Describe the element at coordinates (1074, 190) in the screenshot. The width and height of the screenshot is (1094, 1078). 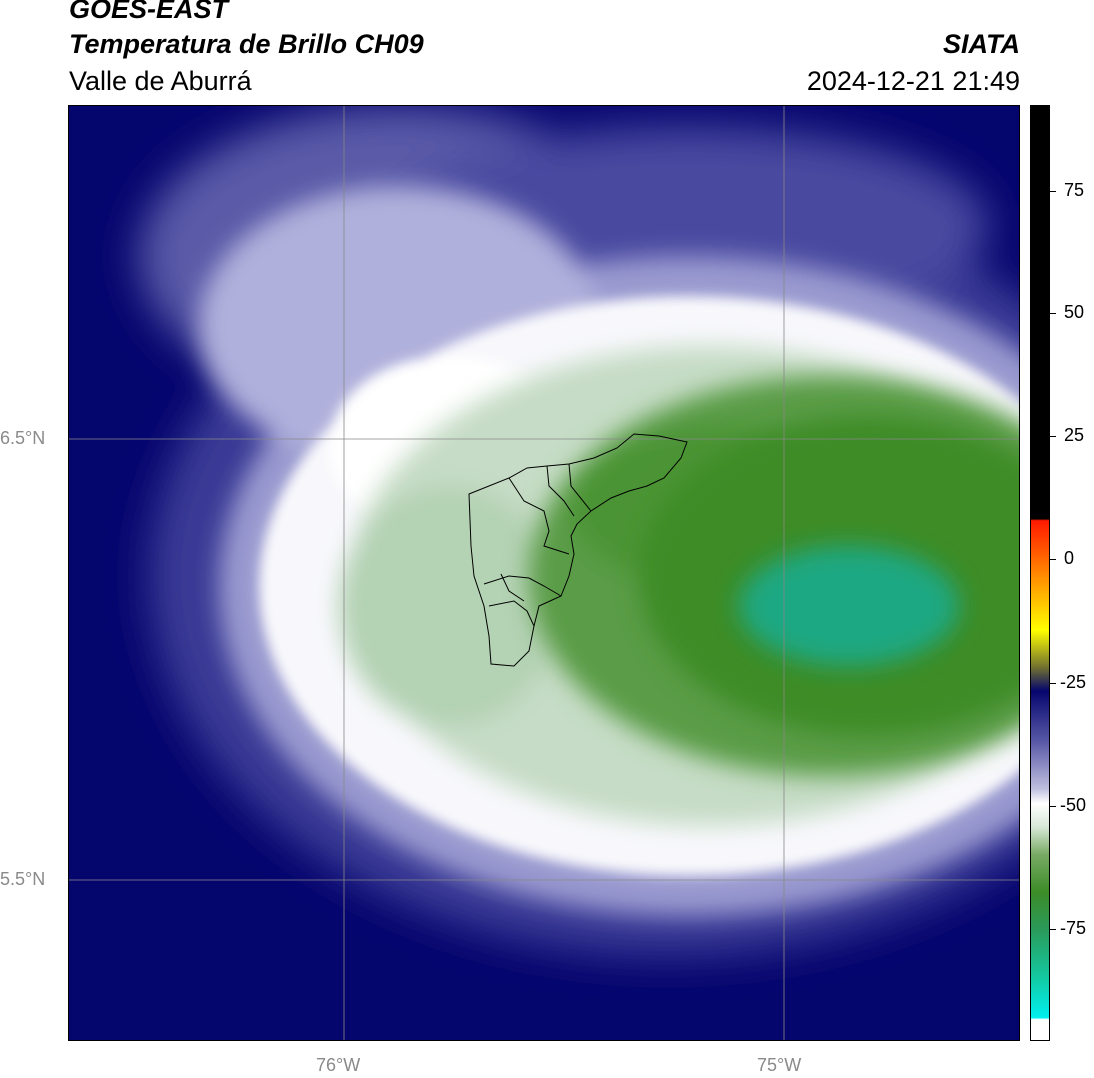
I see `colorbar-label-75: 75` at that location.